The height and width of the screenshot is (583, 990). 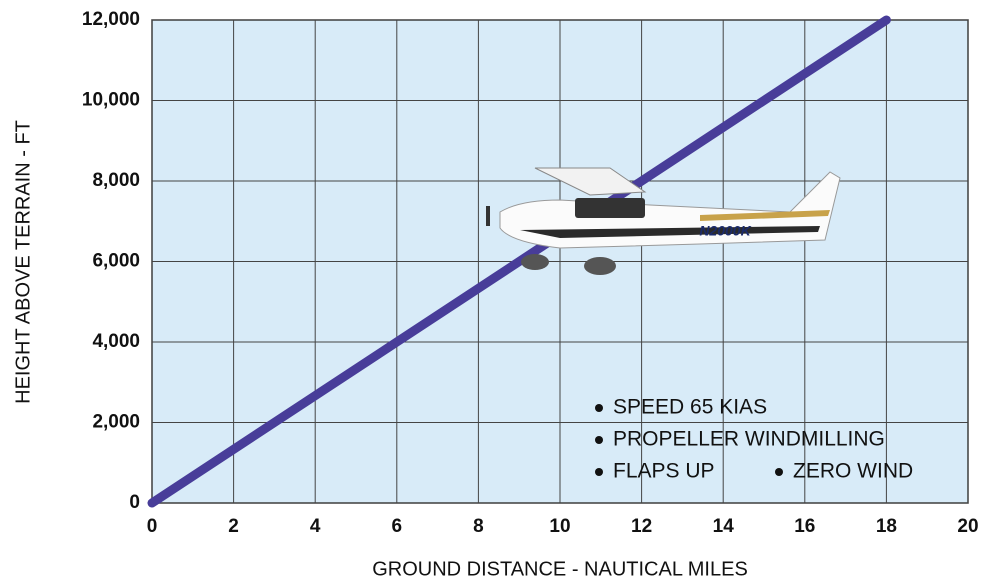 I want to click on wing, so click(x=590, y=181).